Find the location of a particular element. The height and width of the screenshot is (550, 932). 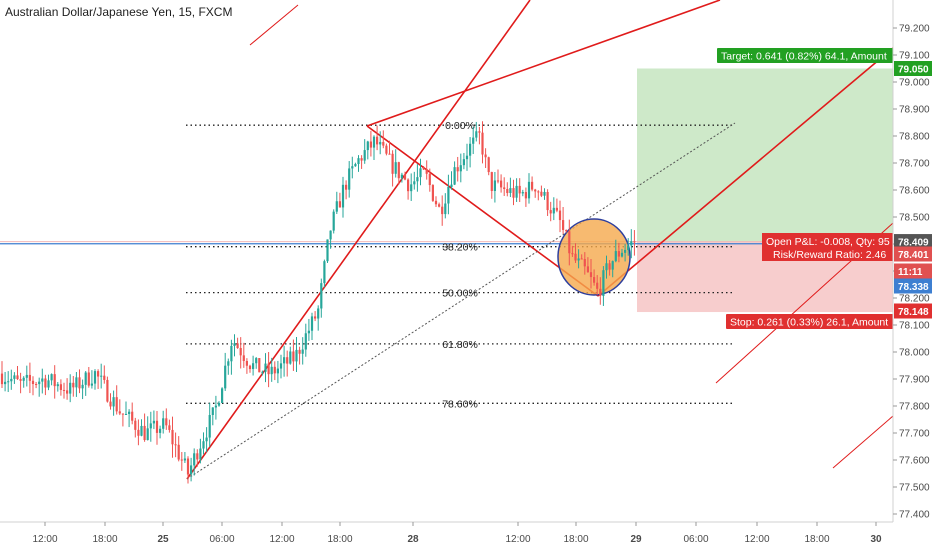

price-badge-text: 78.148 is located at coordinates (913, 312).